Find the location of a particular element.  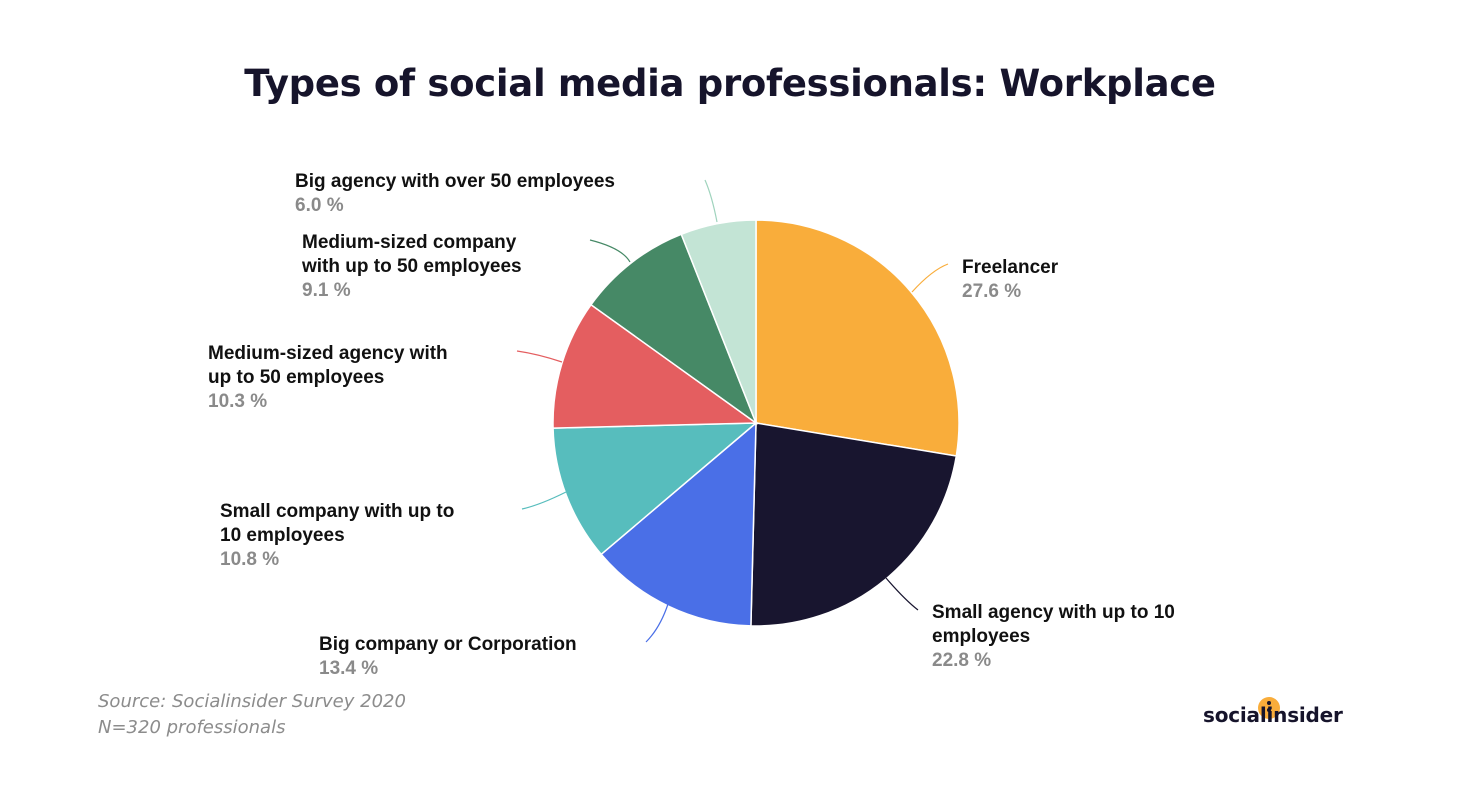

brand-logo: socialinsider is located at coordinates (1273, 715).